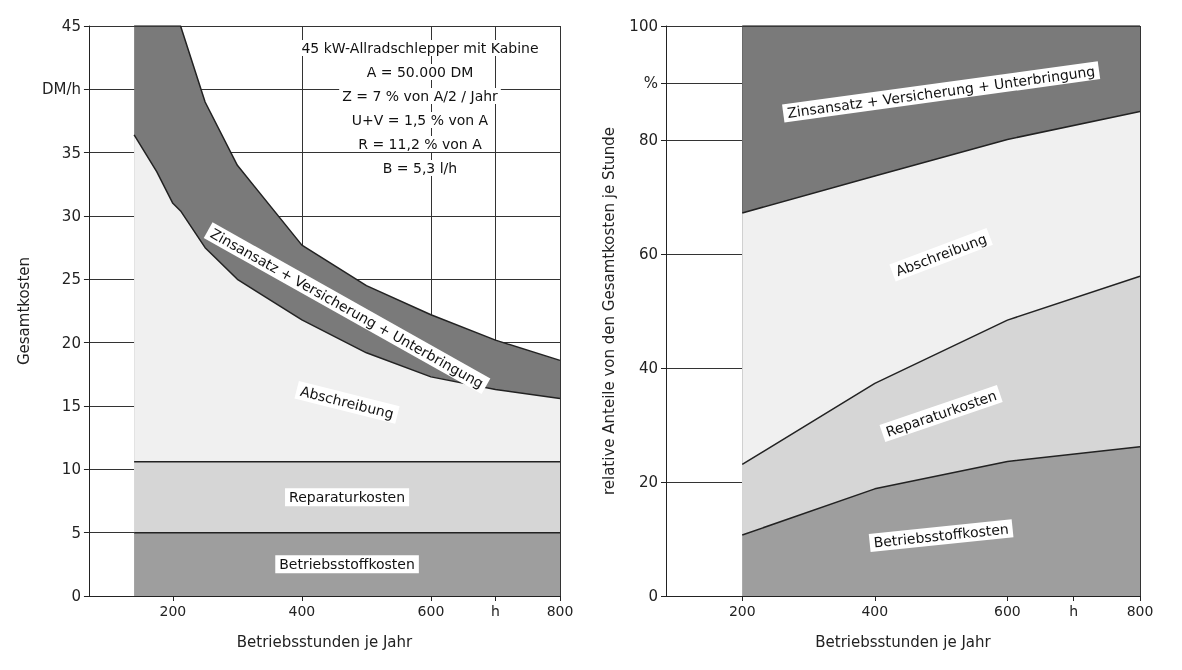 The height and width of the screenshot is (670, 1182). What do you see at coordinates (420, 96) in the screenshot?
I see `annotation: Z = 7 % von A/2 / Jahr` at bounding box center [420, 96].